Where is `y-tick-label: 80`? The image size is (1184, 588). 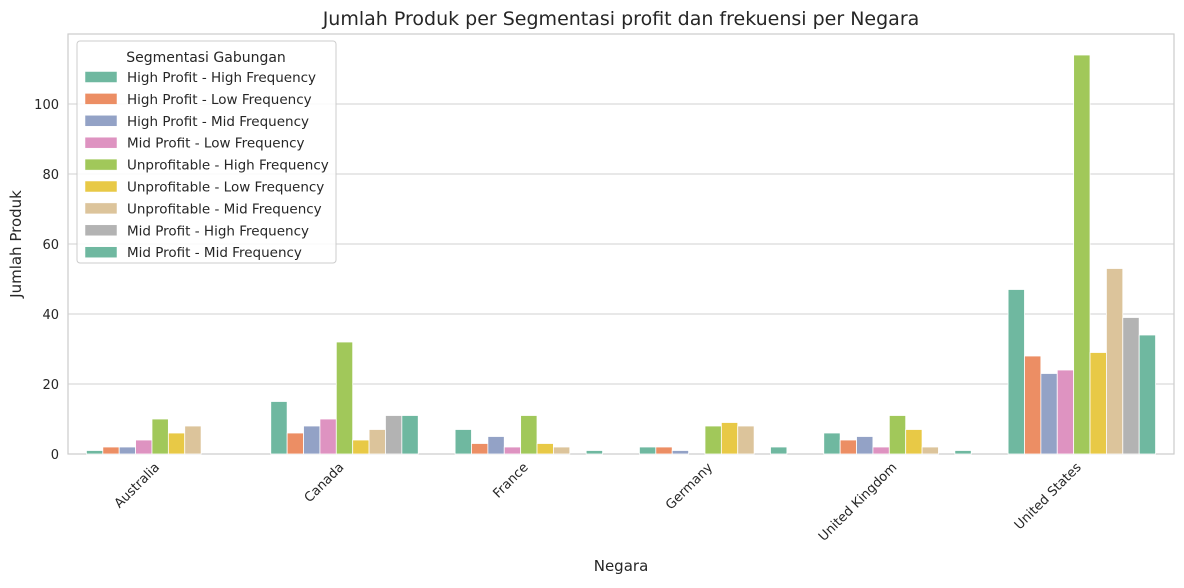 y-tick-label: 80 is located at coordinates (50, 175).